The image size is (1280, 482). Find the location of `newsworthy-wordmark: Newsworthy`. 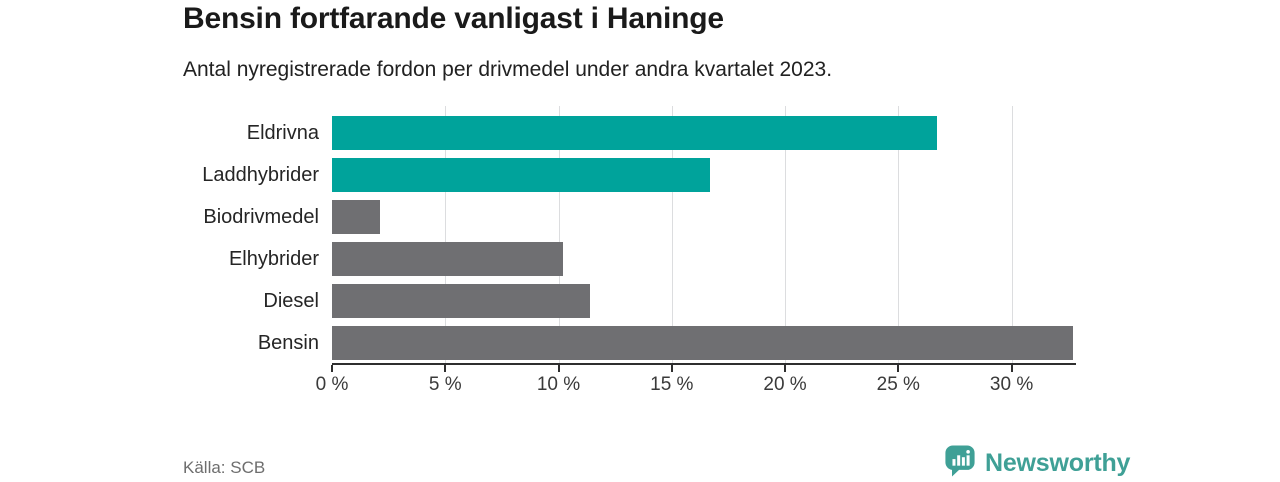

newsworthy-wordmark: Newsworthy is located at coordinates (1058, 462).